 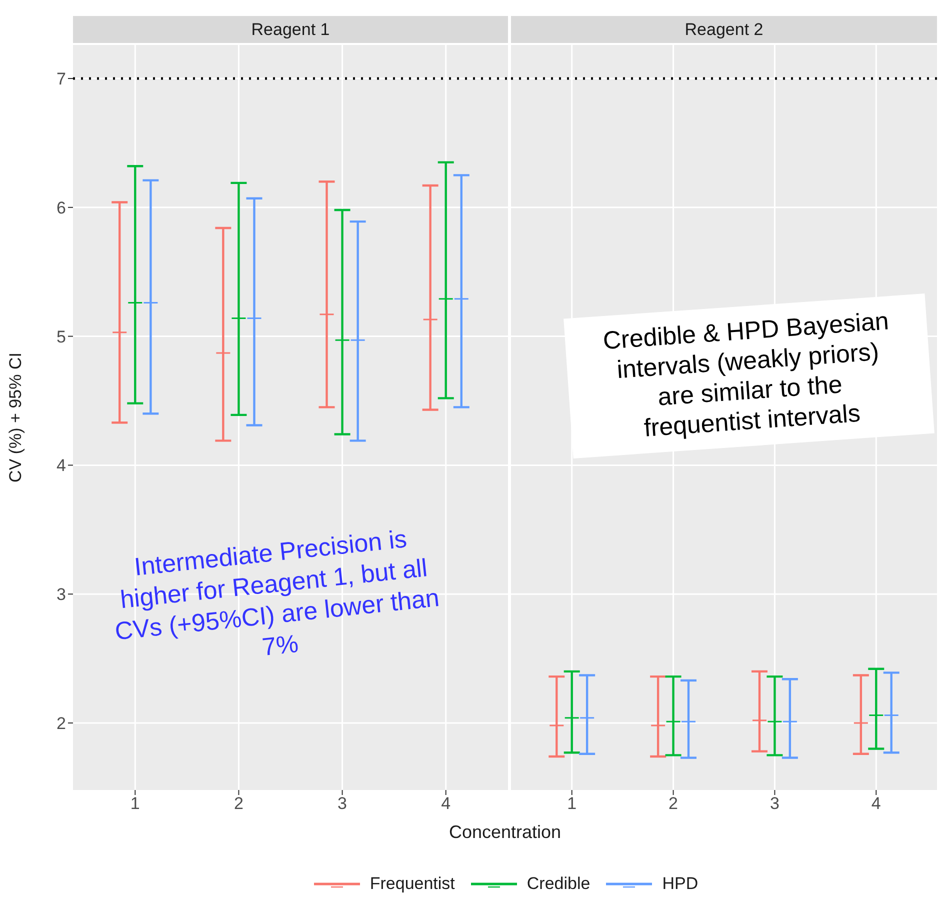 I want to click on legend-label: Credible, so click(x=558, y=884).